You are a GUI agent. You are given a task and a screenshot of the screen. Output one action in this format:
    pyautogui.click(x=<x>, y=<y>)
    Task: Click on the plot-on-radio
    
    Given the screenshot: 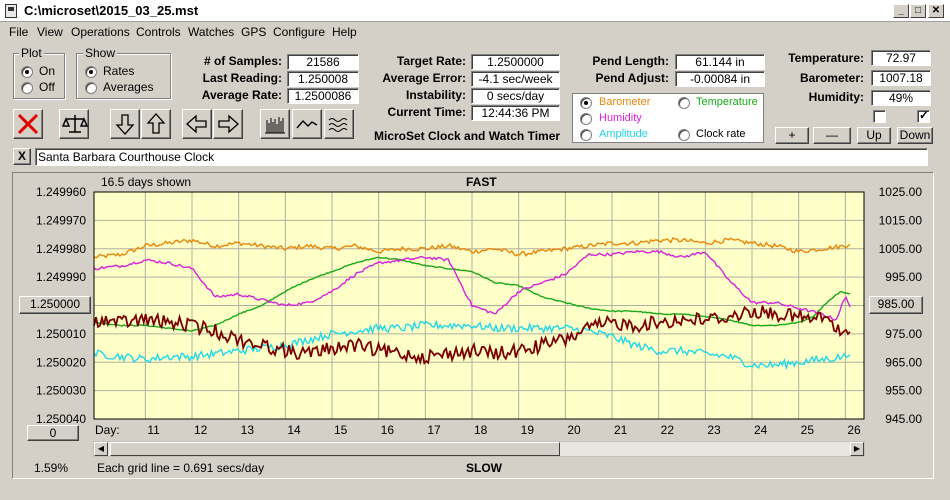 What is the action you would take?
    pyautogui.click(x=27, y=72)
    